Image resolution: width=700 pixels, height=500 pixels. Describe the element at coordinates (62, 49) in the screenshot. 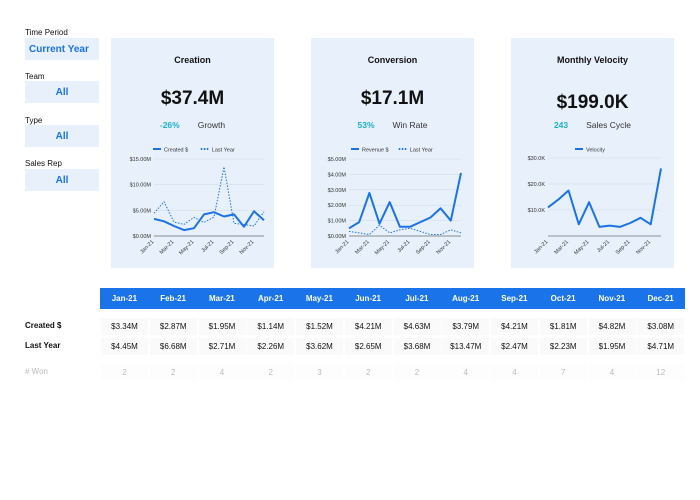

I see `time-period-select: Current Year` at that location.